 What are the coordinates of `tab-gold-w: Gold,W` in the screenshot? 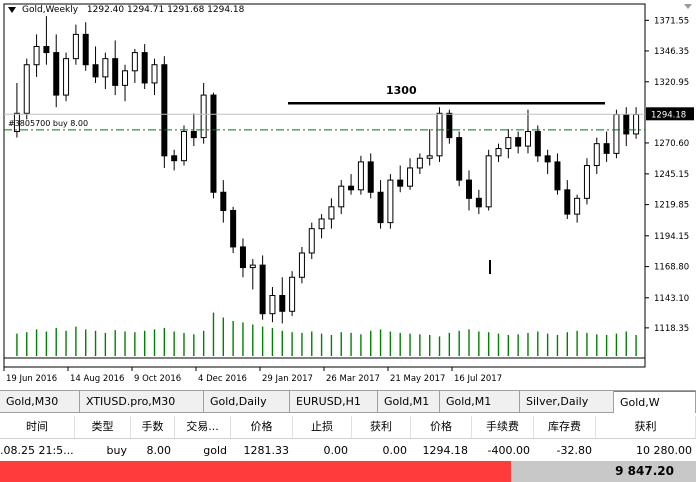 It's located at (655, 402).